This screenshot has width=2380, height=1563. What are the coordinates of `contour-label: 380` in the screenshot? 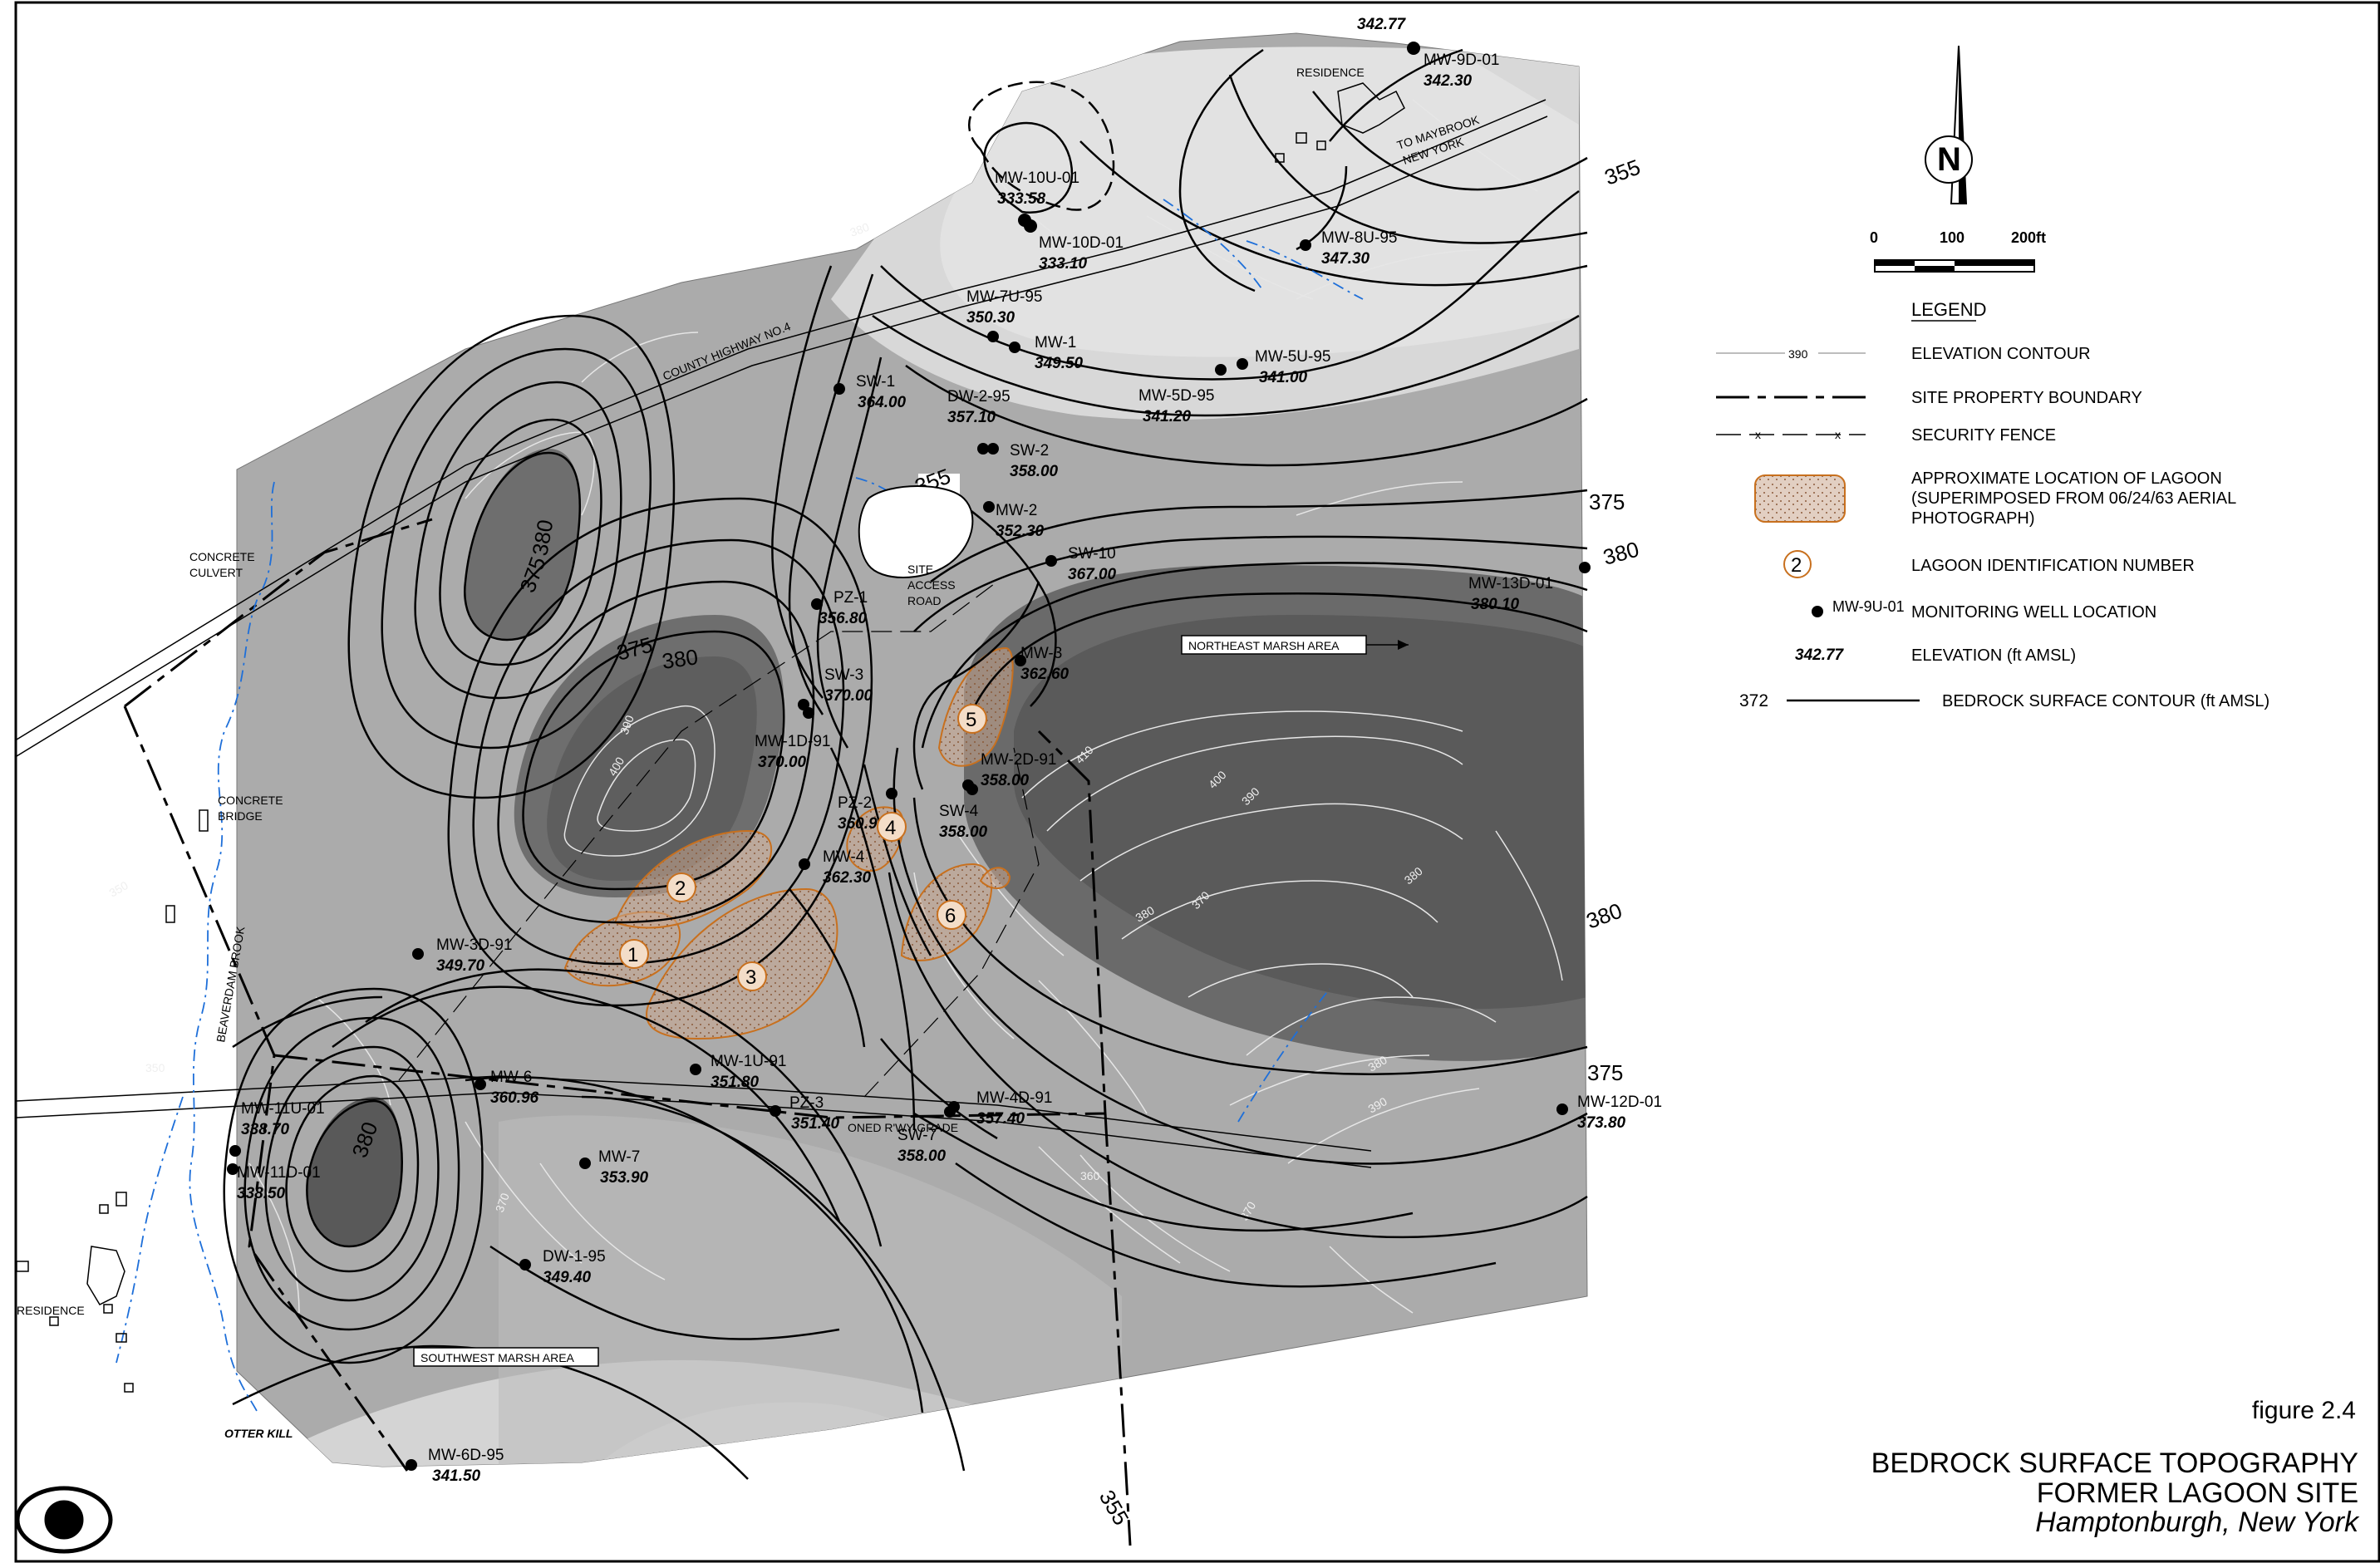 It's located at (1604, 916).